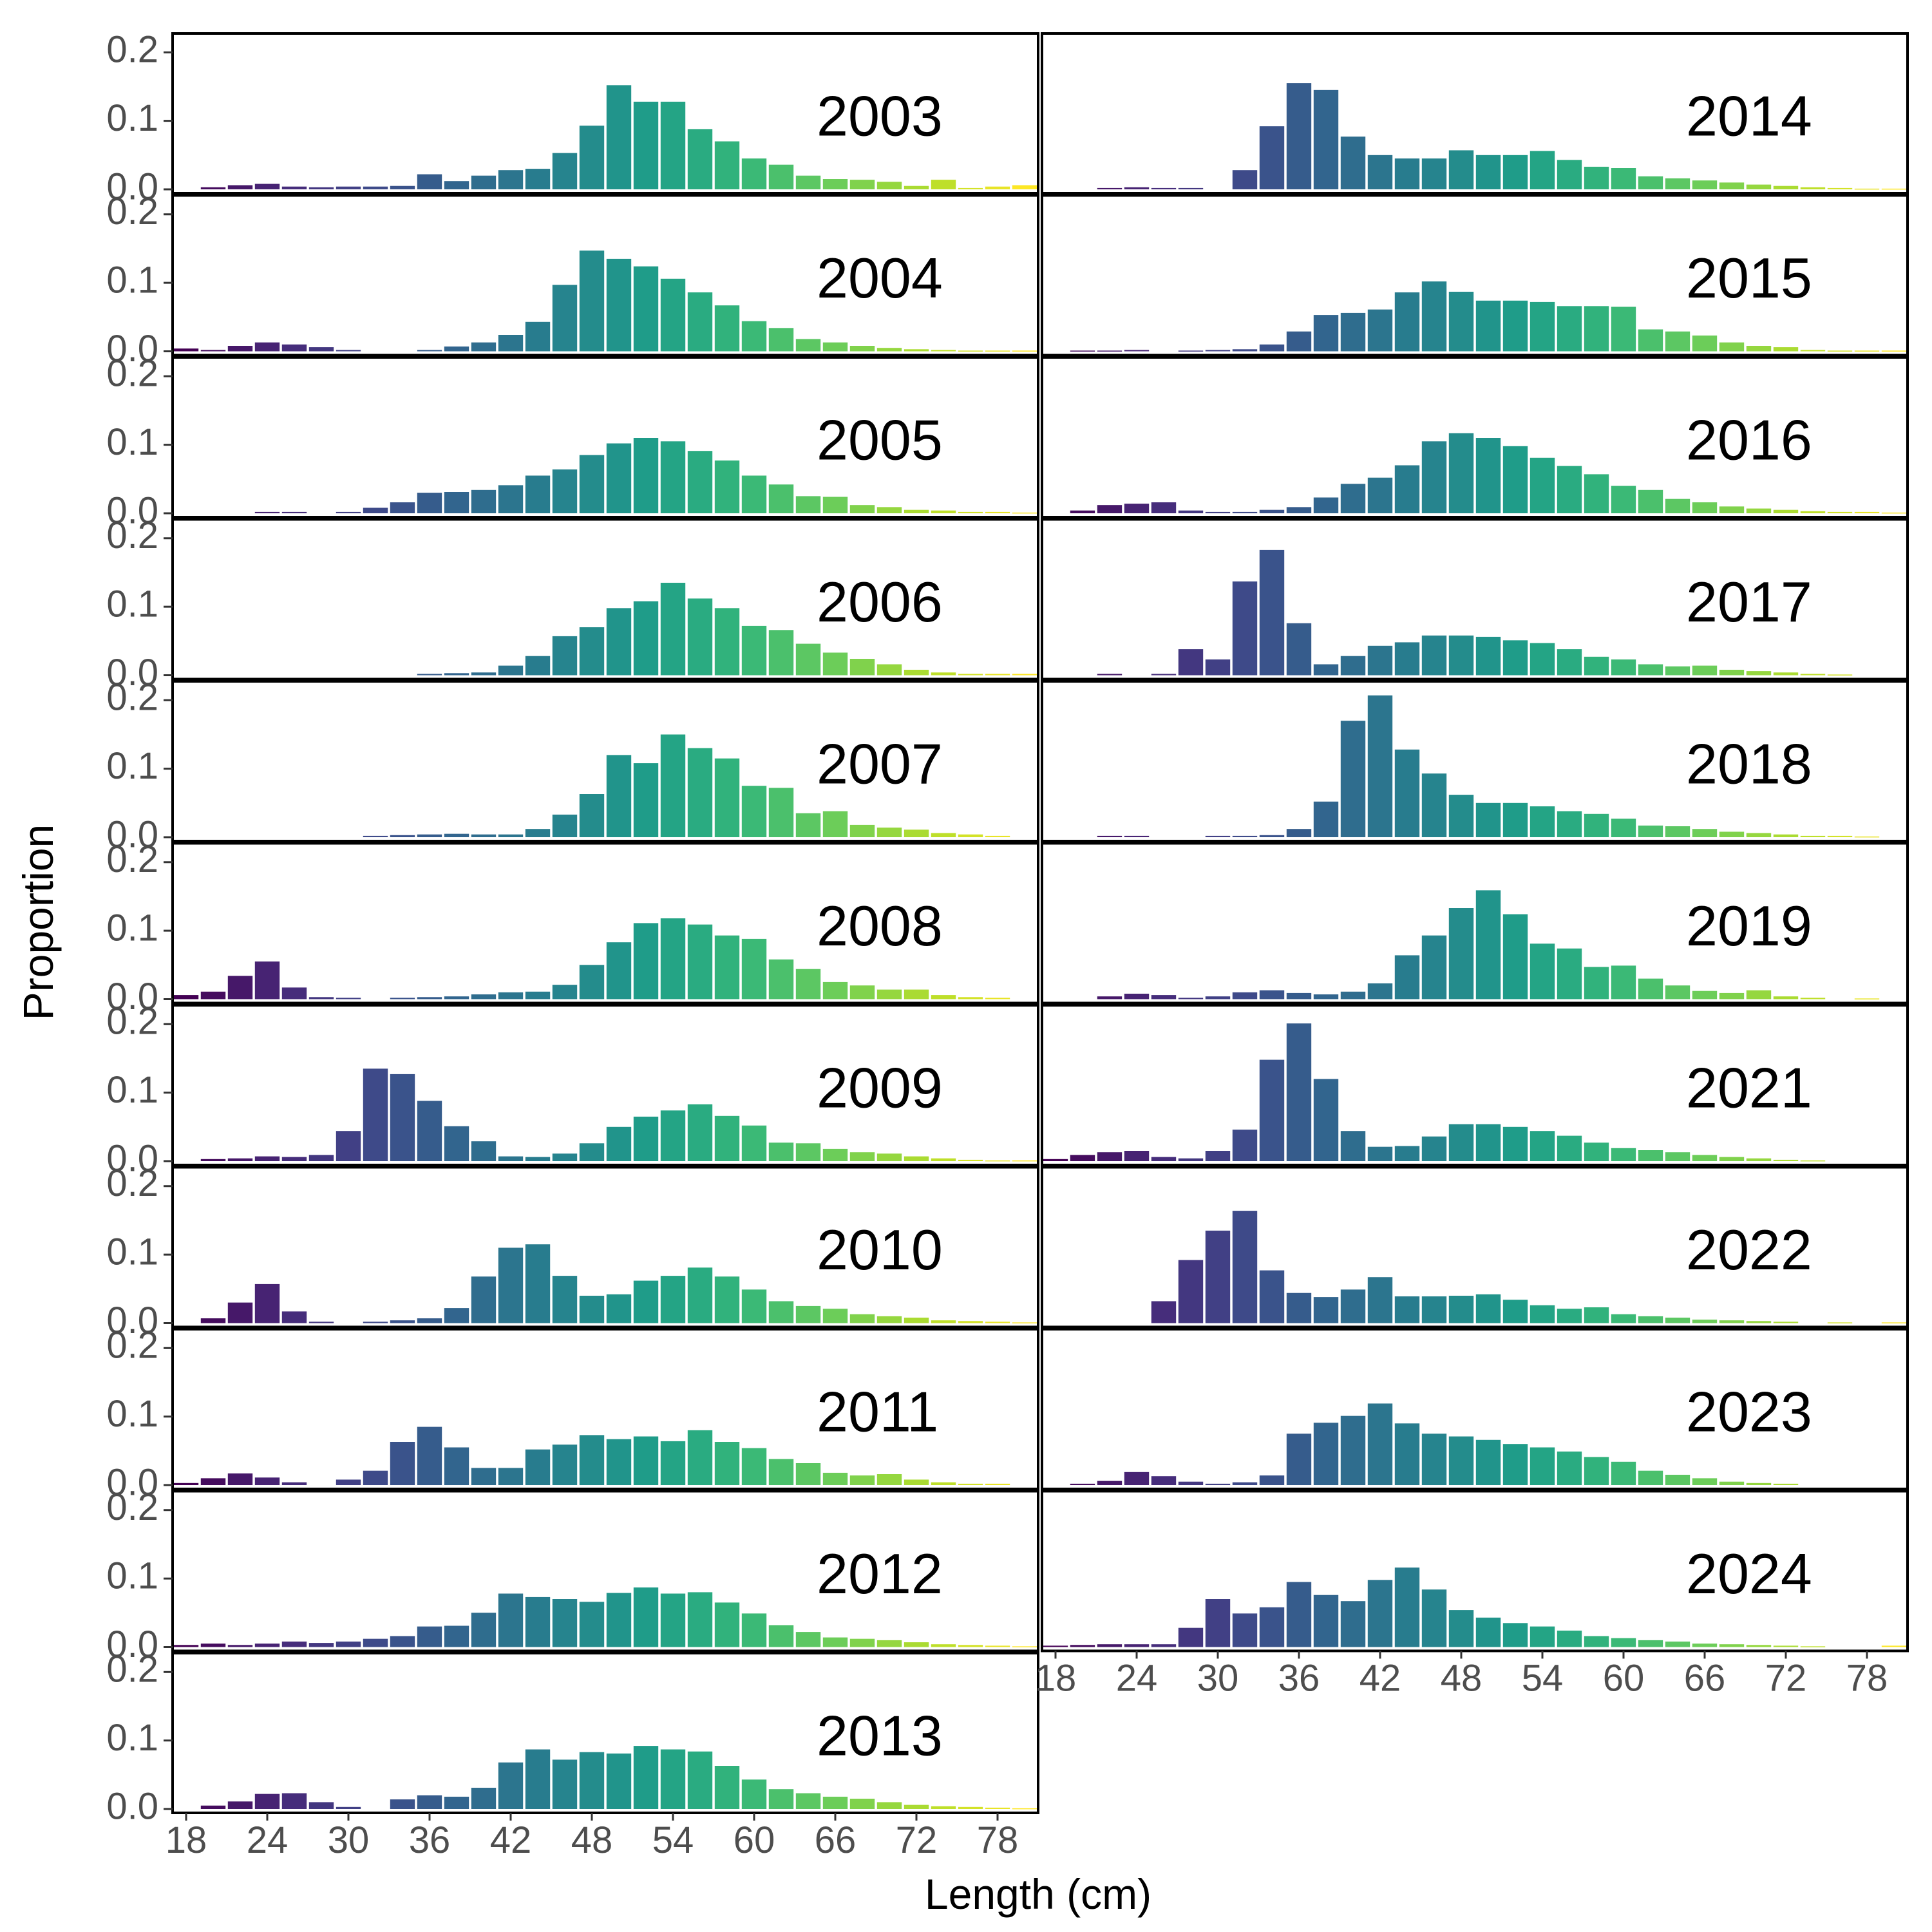 The width and height of the screenshot is (1932, 1932). I want to click on x-tick-label: 48, so click(1461, 1679).